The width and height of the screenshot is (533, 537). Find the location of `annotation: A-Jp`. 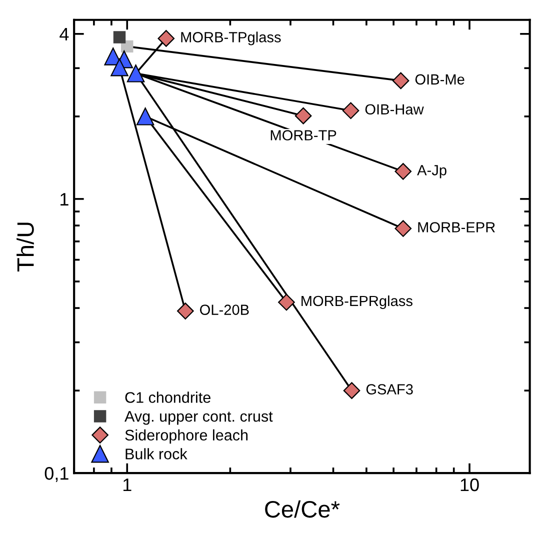

annotation: A-Jp is located at coordinates (431, 171).